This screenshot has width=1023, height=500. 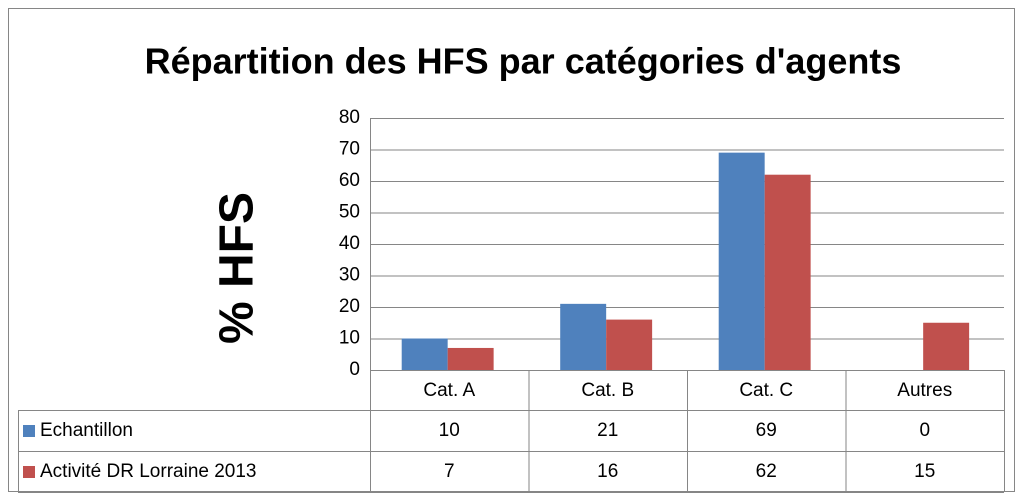 What do you see at coordinates (766, 471) in the screenshot?
I see `table-value: 62` at bounding box center [766, 471].